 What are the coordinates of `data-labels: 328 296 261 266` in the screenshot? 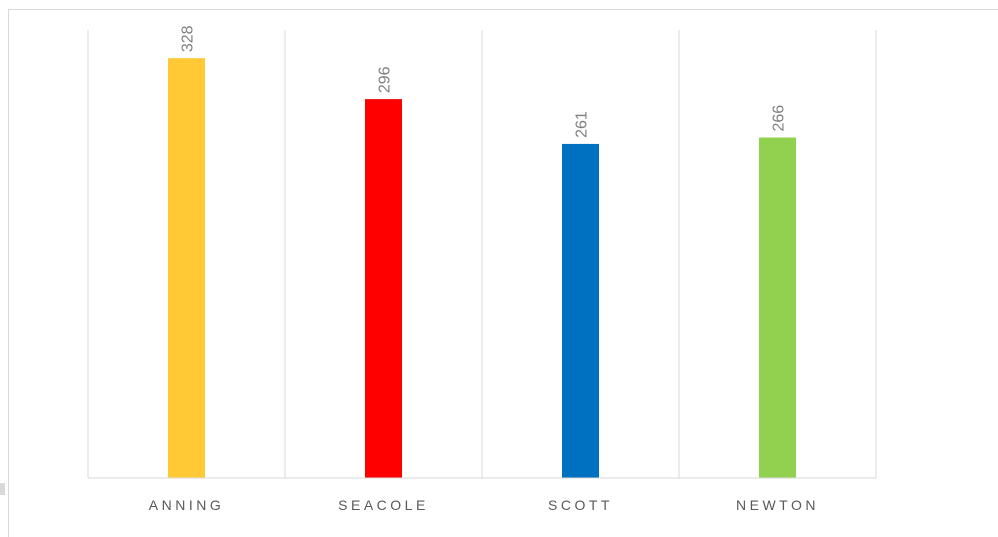 It's located at (484, 81).